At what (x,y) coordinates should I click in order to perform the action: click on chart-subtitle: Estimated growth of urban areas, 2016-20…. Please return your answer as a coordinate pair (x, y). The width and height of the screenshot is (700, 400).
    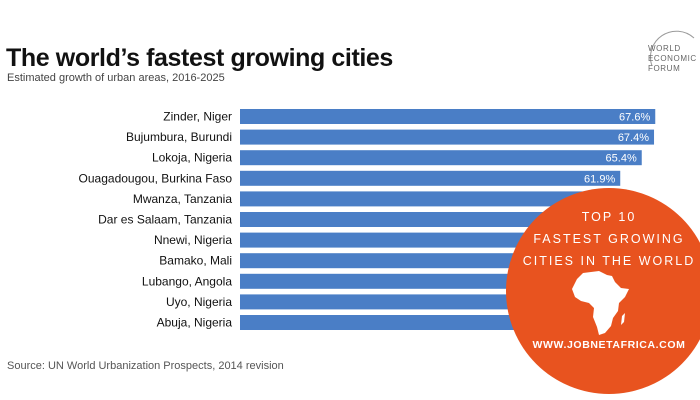
    Looking at the image, I should click on (116, 78).